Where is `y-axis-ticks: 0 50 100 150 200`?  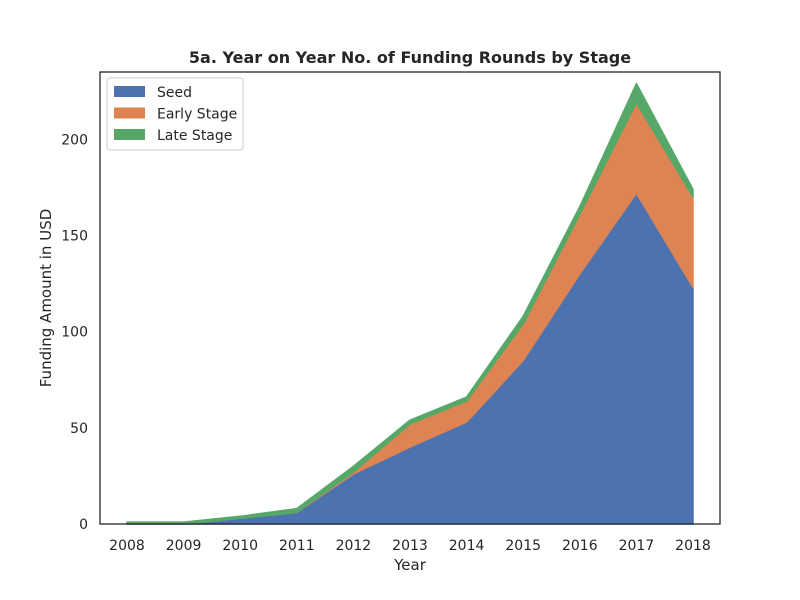 y-axis-ticks: 0 50 100 150 200 is located at coordinates (74, 332).